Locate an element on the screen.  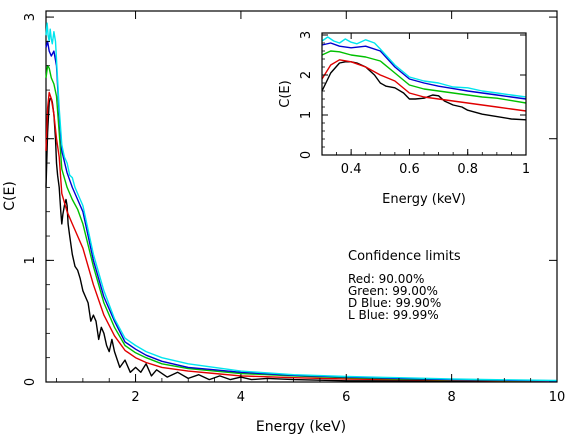
main-x-tick-label: 8 is located at coordinates (451, 397).